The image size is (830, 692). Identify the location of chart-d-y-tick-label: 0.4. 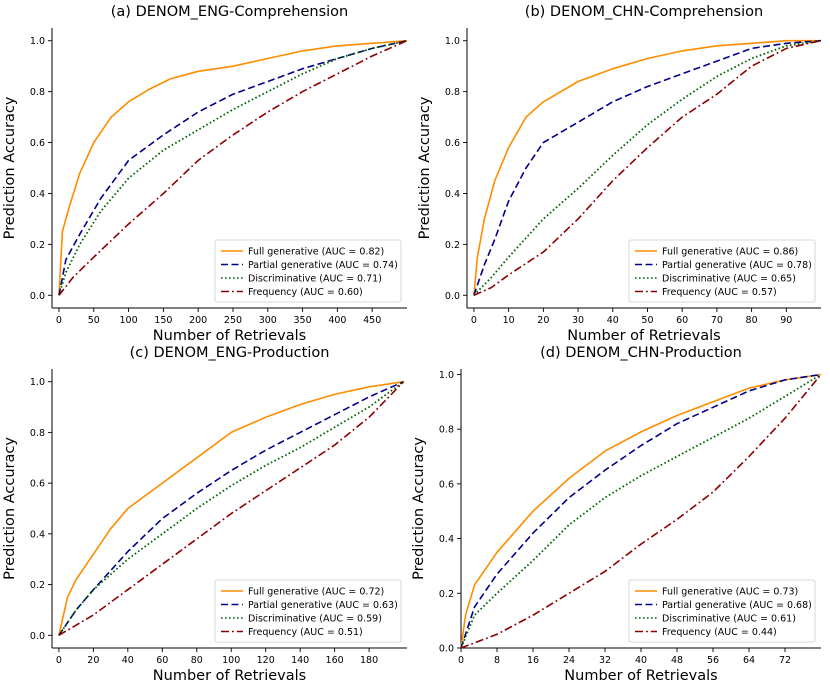
(446, 539).